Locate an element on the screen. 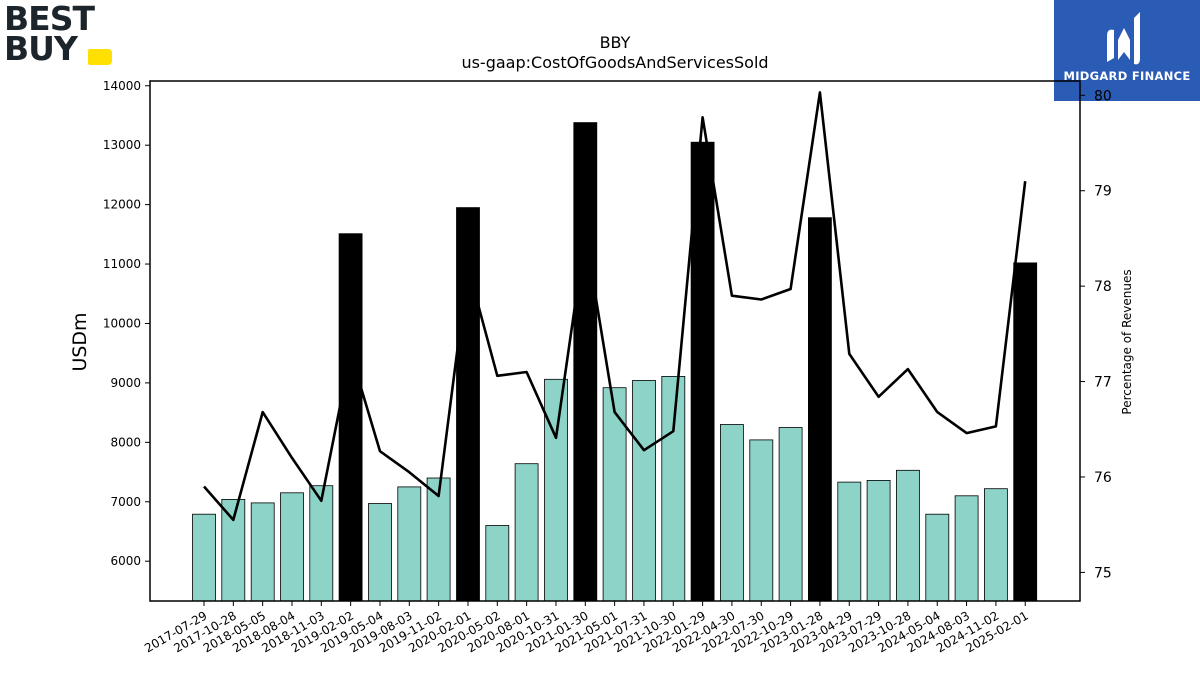 The image size is (1200, 675). y-tick-label: 9000 is located at coordinates (125, 383).